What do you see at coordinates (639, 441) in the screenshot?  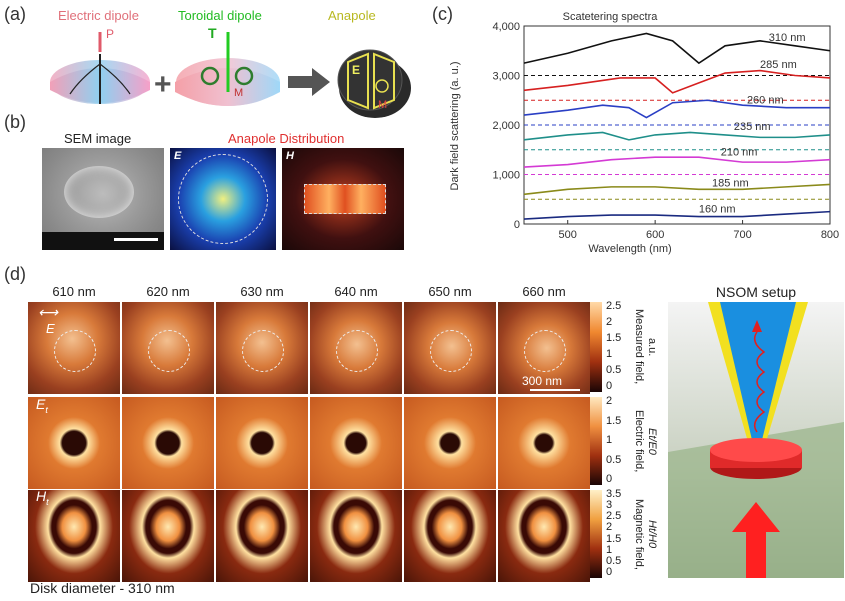 I see `cb2-title: Electric field,` at bounding box center [639, 441].